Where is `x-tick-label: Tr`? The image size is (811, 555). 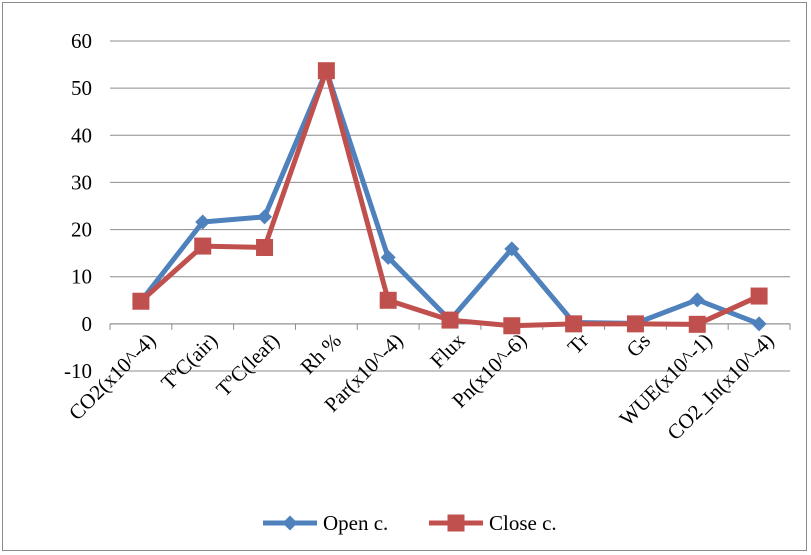 x-tick-label: Tr is located at coordinates (578, 343).